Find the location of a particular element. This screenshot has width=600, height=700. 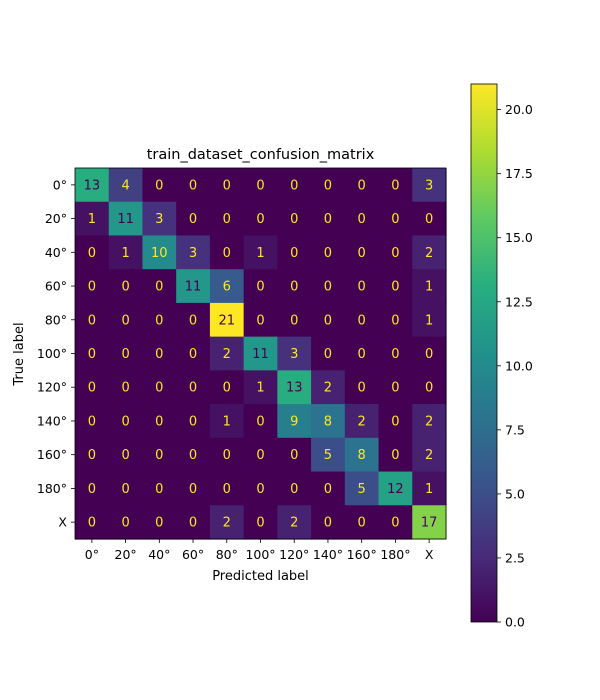

cell-value-label: 12 is located at coordinates (395, 489).